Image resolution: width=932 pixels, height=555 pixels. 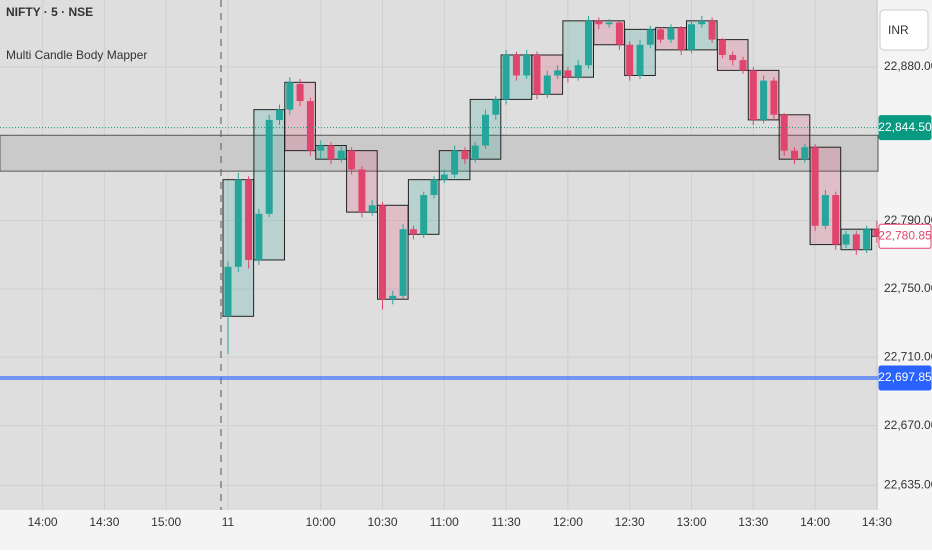 What do you see at coordinates (439, 530) in the screenshot?
I see `time-axis` at bounding box center [439, 530].